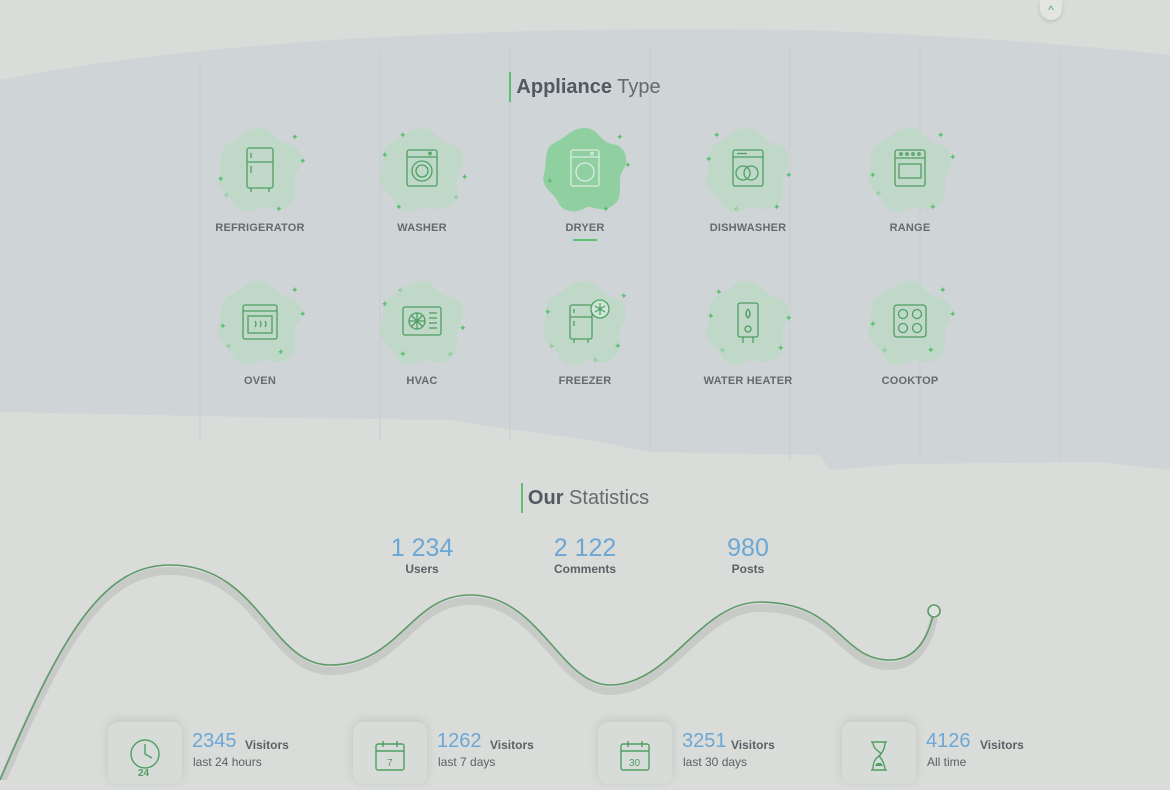 This screenshot has width=1170, height=790. Describe the element at coordinates (422, 321) in the screenshot. I see `hvac-icon` at that location.